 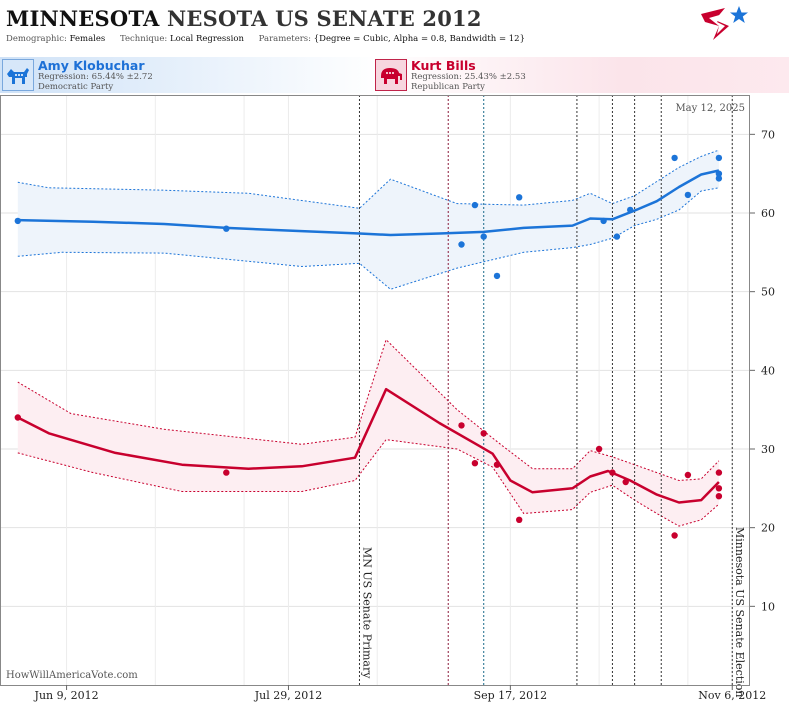 I want to click on klobuchar-name: Amy Klobuchar, so click(x=91, y=65).